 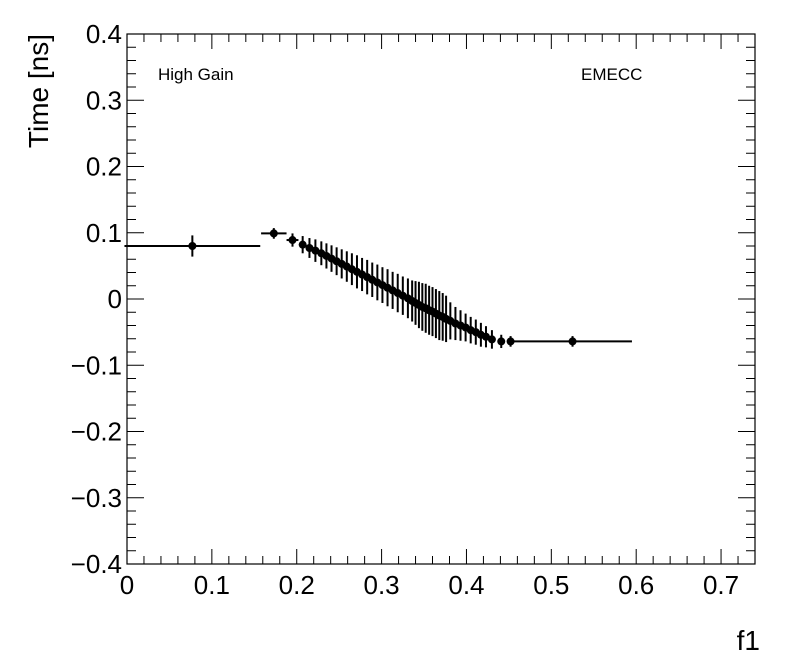 I want to click on error-bars, so click(x=378, y=288).